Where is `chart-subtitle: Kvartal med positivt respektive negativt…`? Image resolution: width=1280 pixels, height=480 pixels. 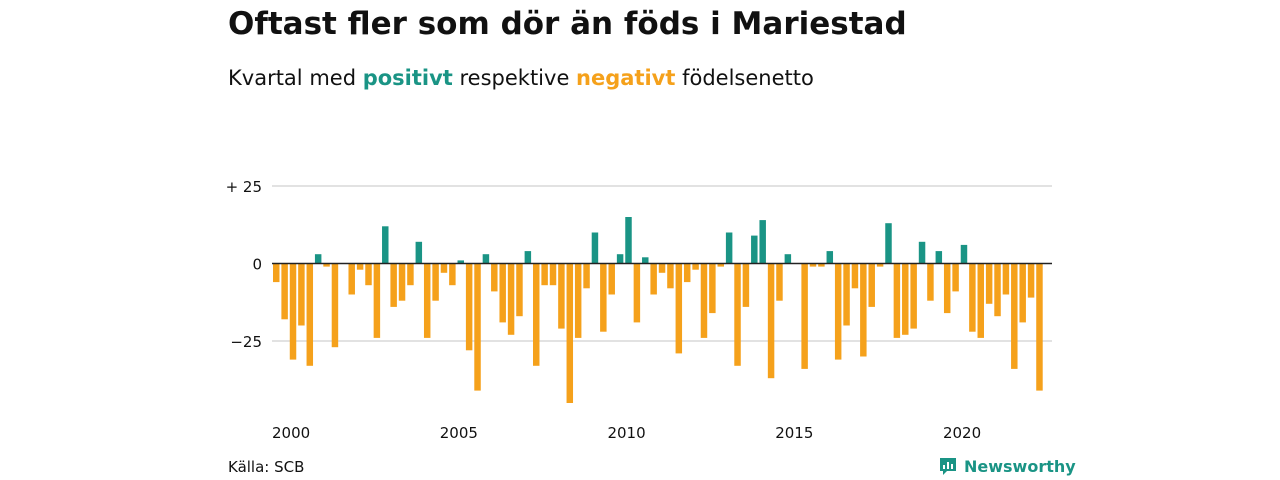 chart-subtitle: Kvartal med positivt respektive negativt… is located at coordinates (521, 78).